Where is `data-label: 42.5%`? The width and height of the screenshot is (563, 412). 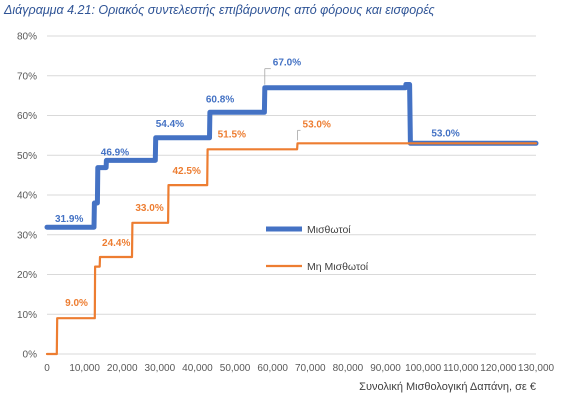
data-label: 42.5% is located at coordinates (186, 171).